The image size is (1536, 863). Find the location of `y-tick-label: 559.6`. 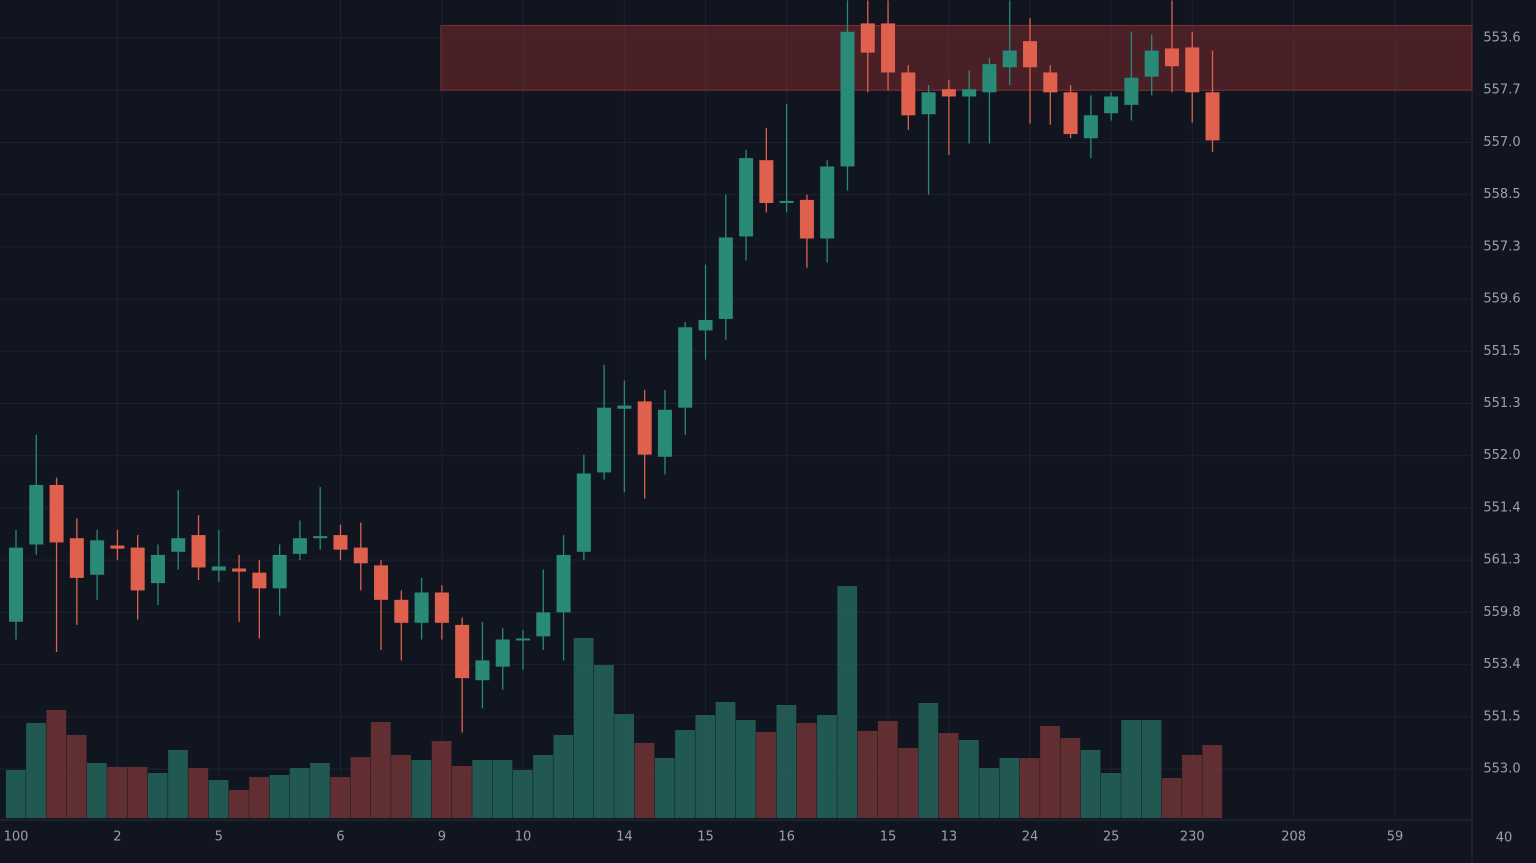

y-tick-label: 559.6 is located at coordinates (1501, 299).